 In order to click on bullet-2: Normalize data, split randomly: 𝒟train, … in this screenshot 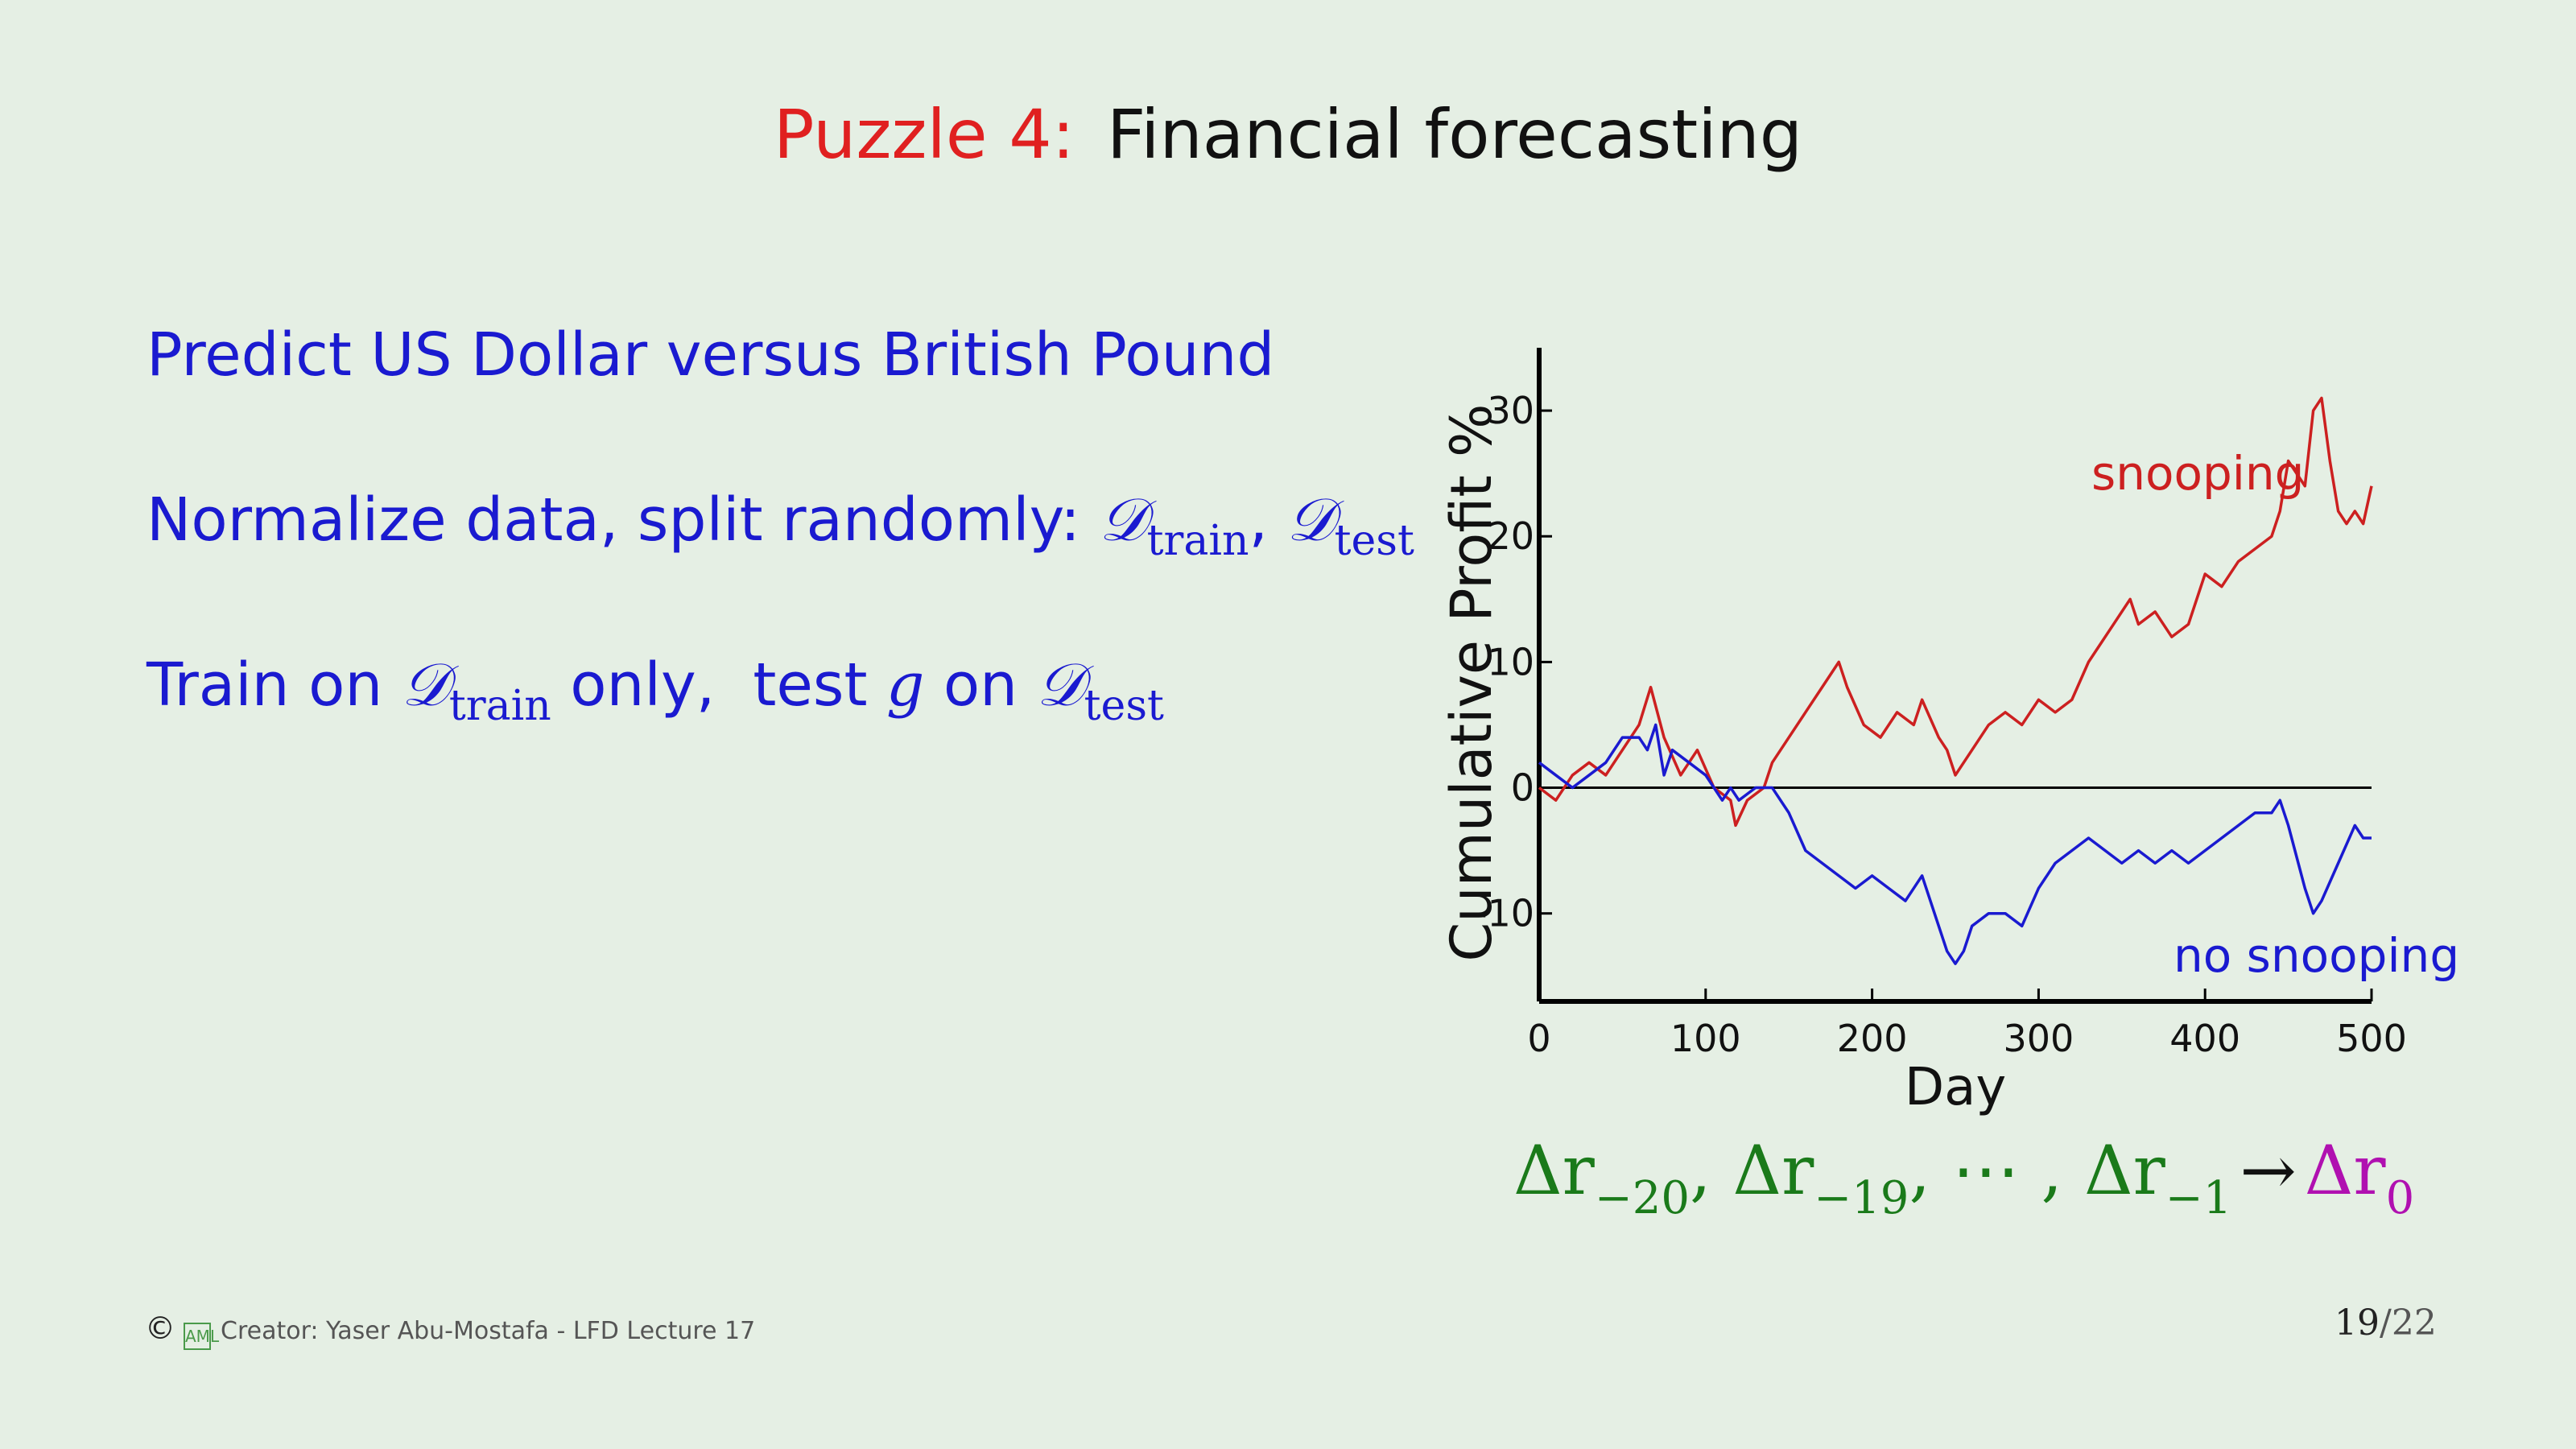, I will do `click(780, 525)`.